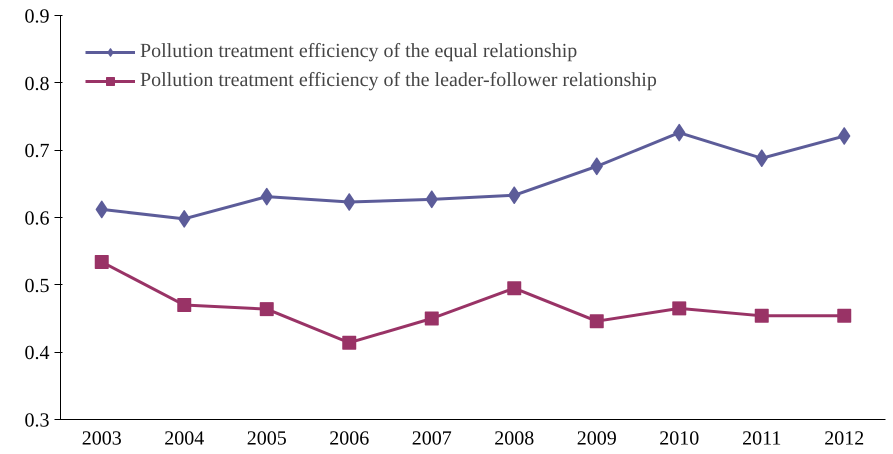 The width and height of the screenshot is (893, 454). I want to click on y-tick-label: 0.7, so click(37, 151).